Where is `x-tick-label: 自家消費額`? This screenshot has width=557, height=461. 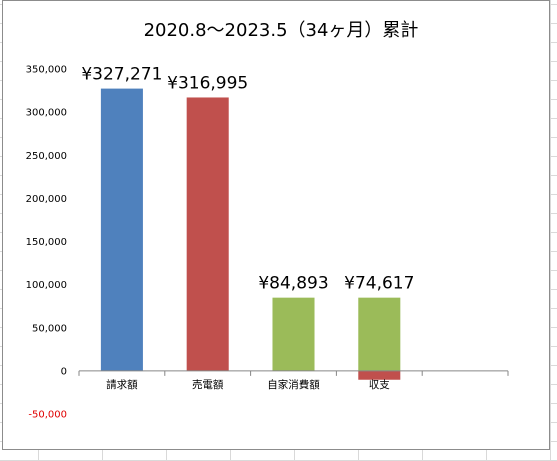 x-tick-label: 自家消費額 is located at coordinates (293, 384).